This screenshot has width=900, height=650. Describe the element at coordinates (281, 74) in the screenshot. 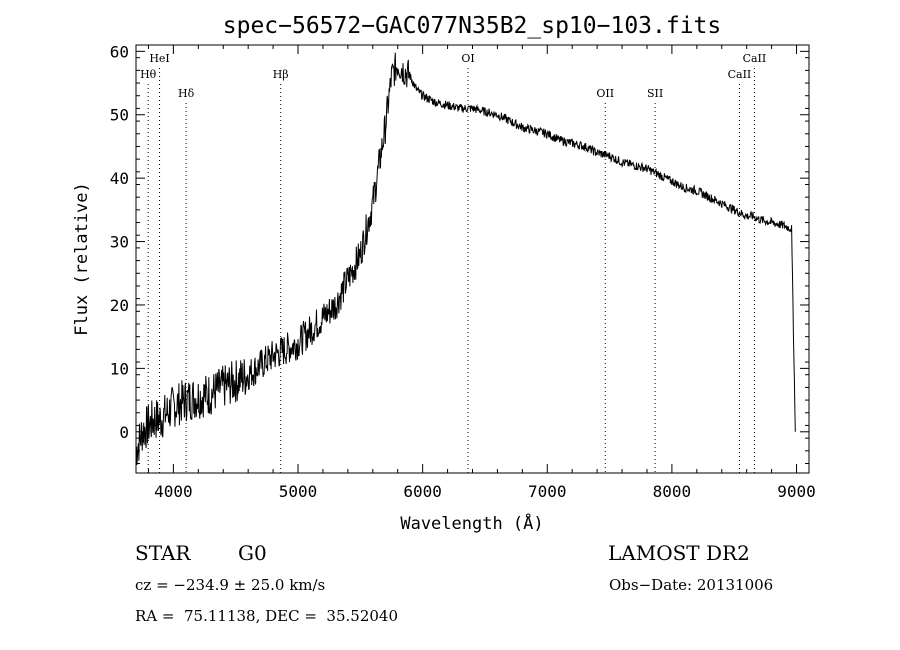

I see `line-marker-label: Hβ` at that location.